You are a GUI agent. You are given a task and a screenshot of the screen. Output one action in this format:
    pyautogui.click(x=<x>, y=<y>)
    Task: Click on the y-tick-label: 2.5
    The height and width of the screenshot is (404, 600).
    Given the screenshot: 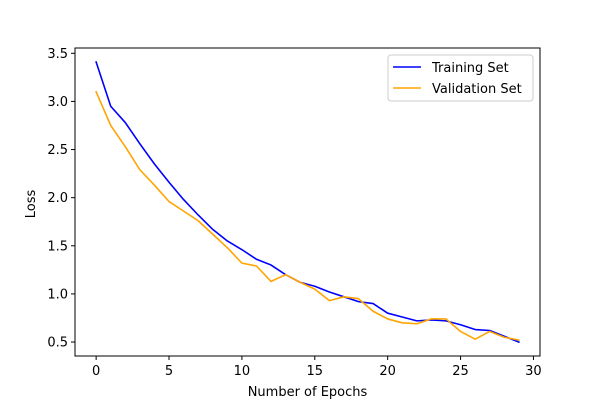 What is the action you would take?
    pyautogui.click(x=57, y=150)
    